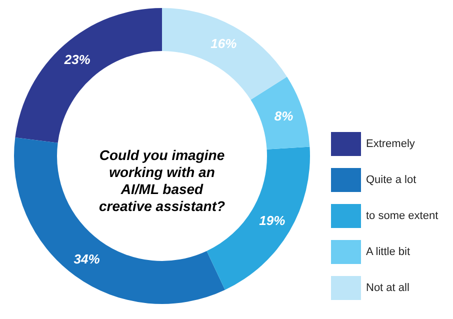 The image size is (453, 319). I want to click on data-label: 16%, so click(224, 43).